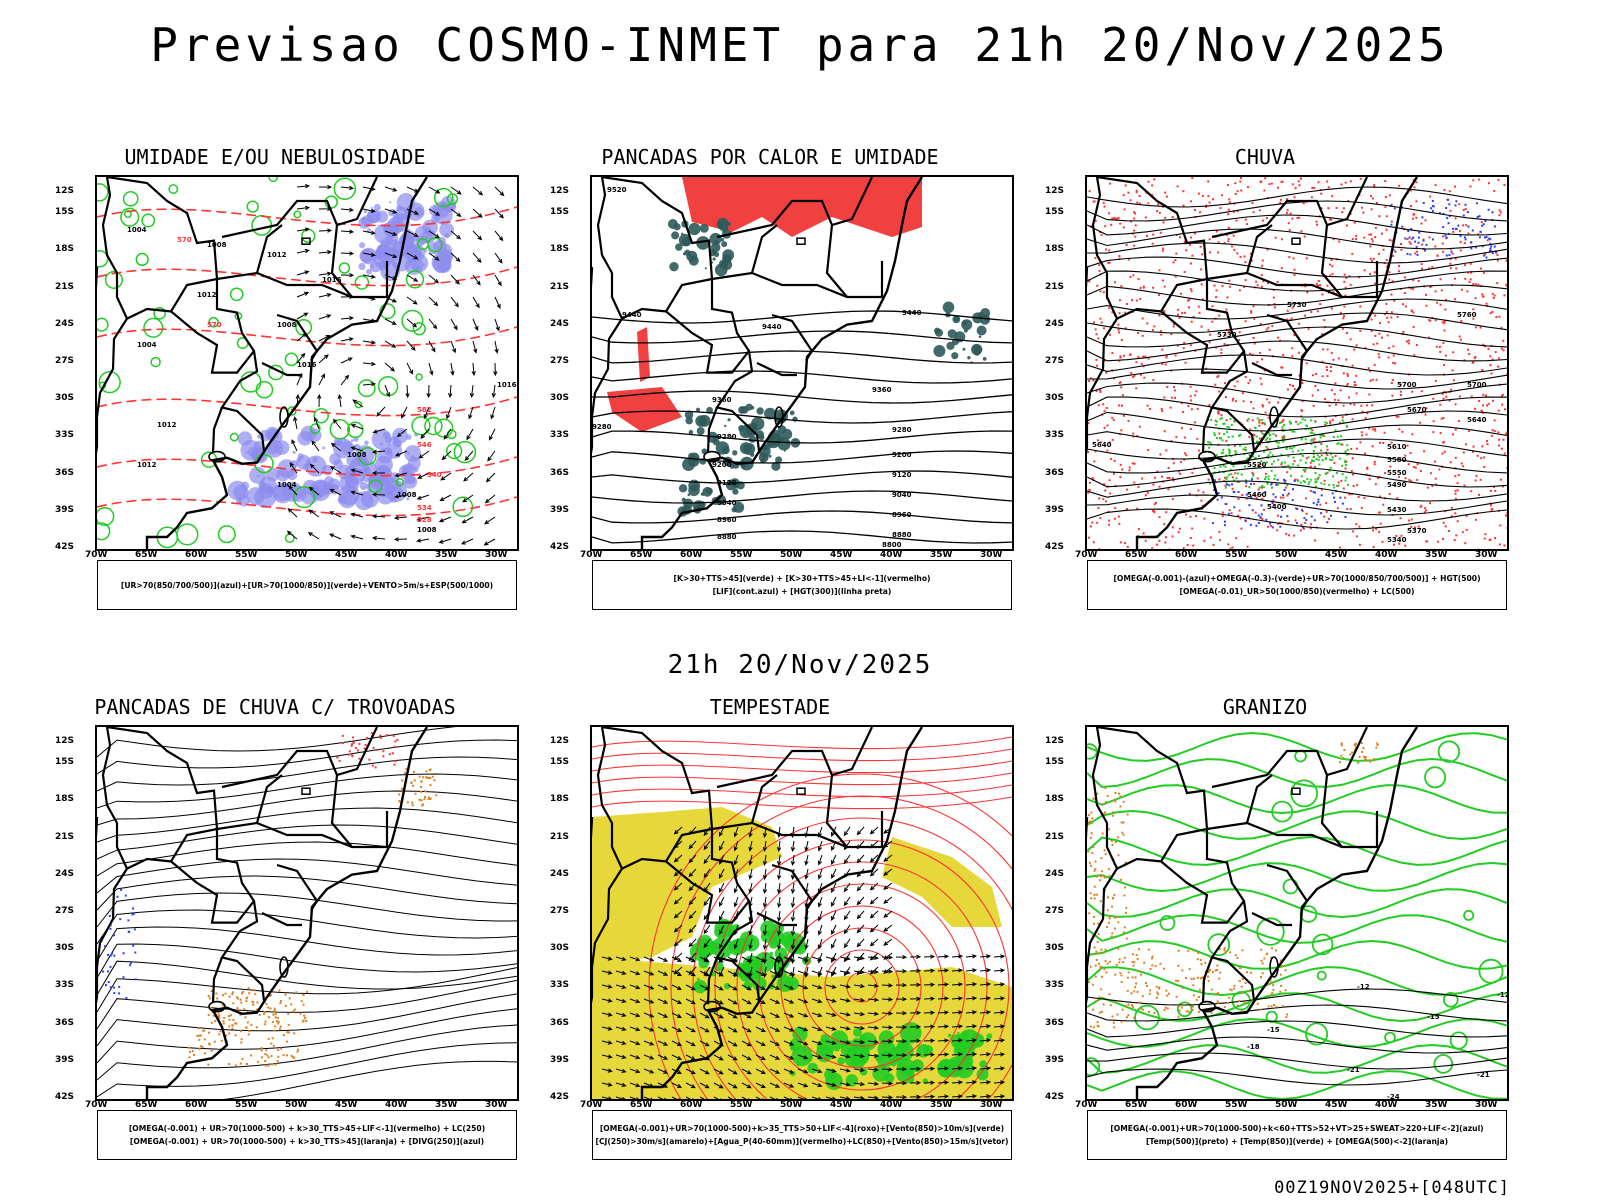 The height and width of the screenshot is (1200, 1600). I want to click on panel-title: GRANIZO, so click(1265, 707).